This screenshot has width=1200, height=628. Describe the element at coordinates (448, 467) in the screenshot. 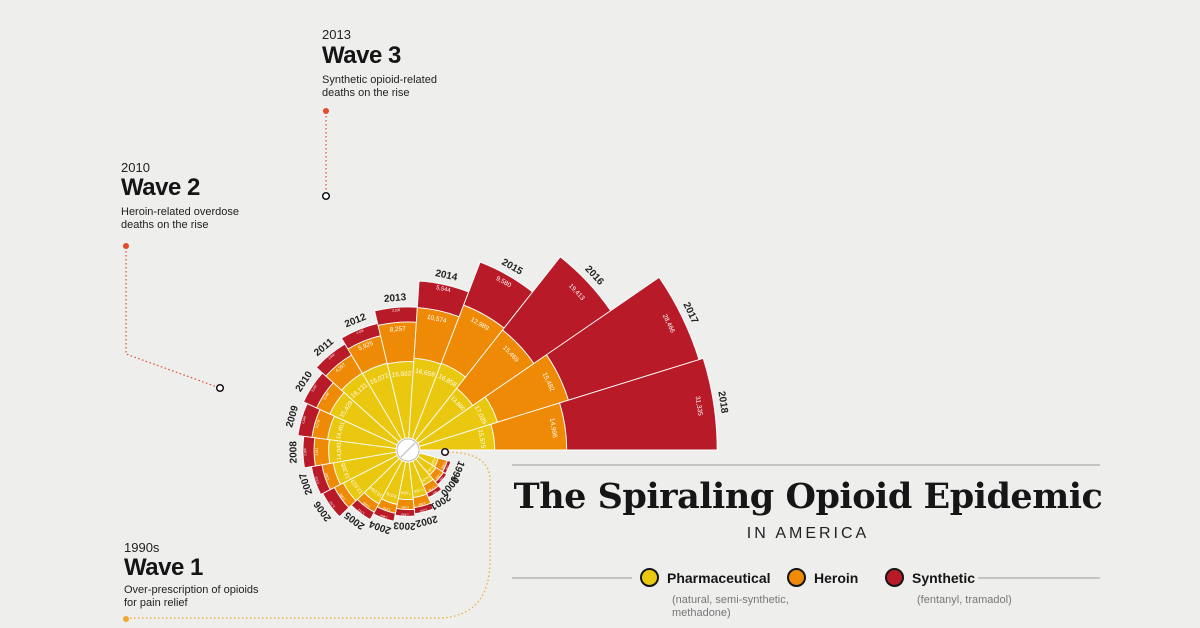

I see `value-label-1999-synthetic: 730` at that location.